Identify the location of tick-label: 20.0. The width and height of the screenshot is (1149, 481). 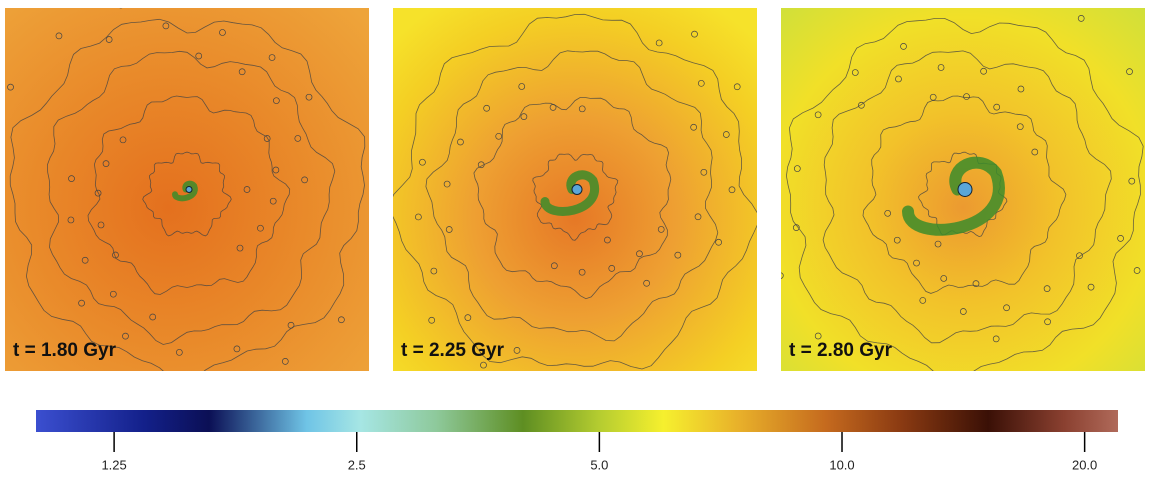
(1084, 464).